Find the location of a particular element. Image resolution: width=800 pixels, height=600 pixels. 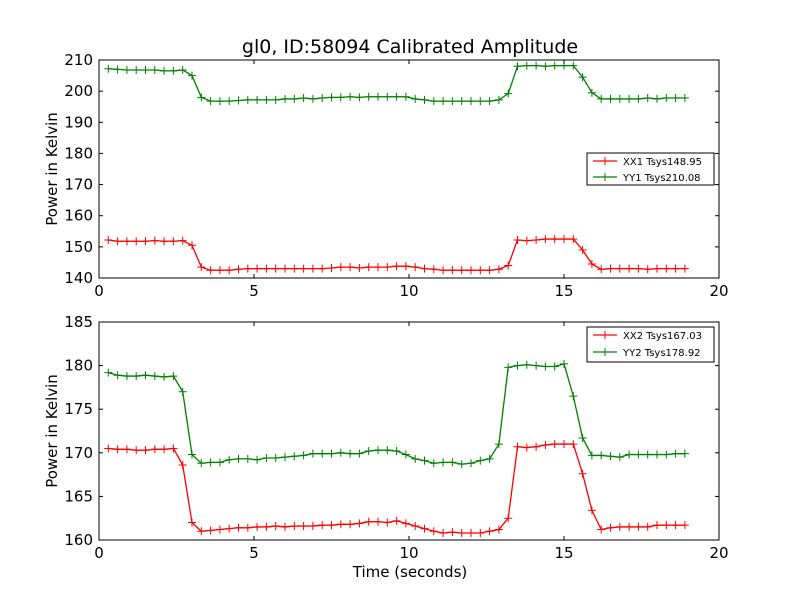

top-x-tick-label: 5 is located at coordinates (254, 291).